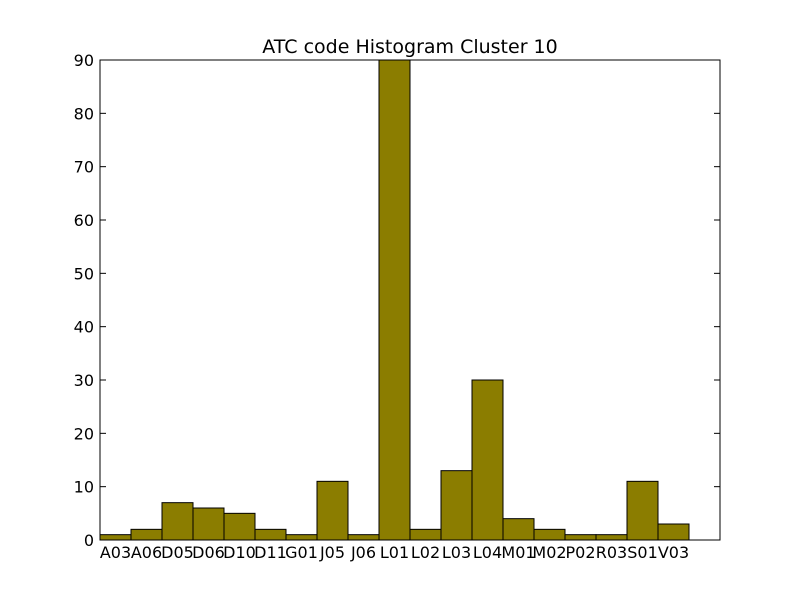  Describe the element at coordinates (611, 537) in the screenshot. I see `bar-r03` at that location.